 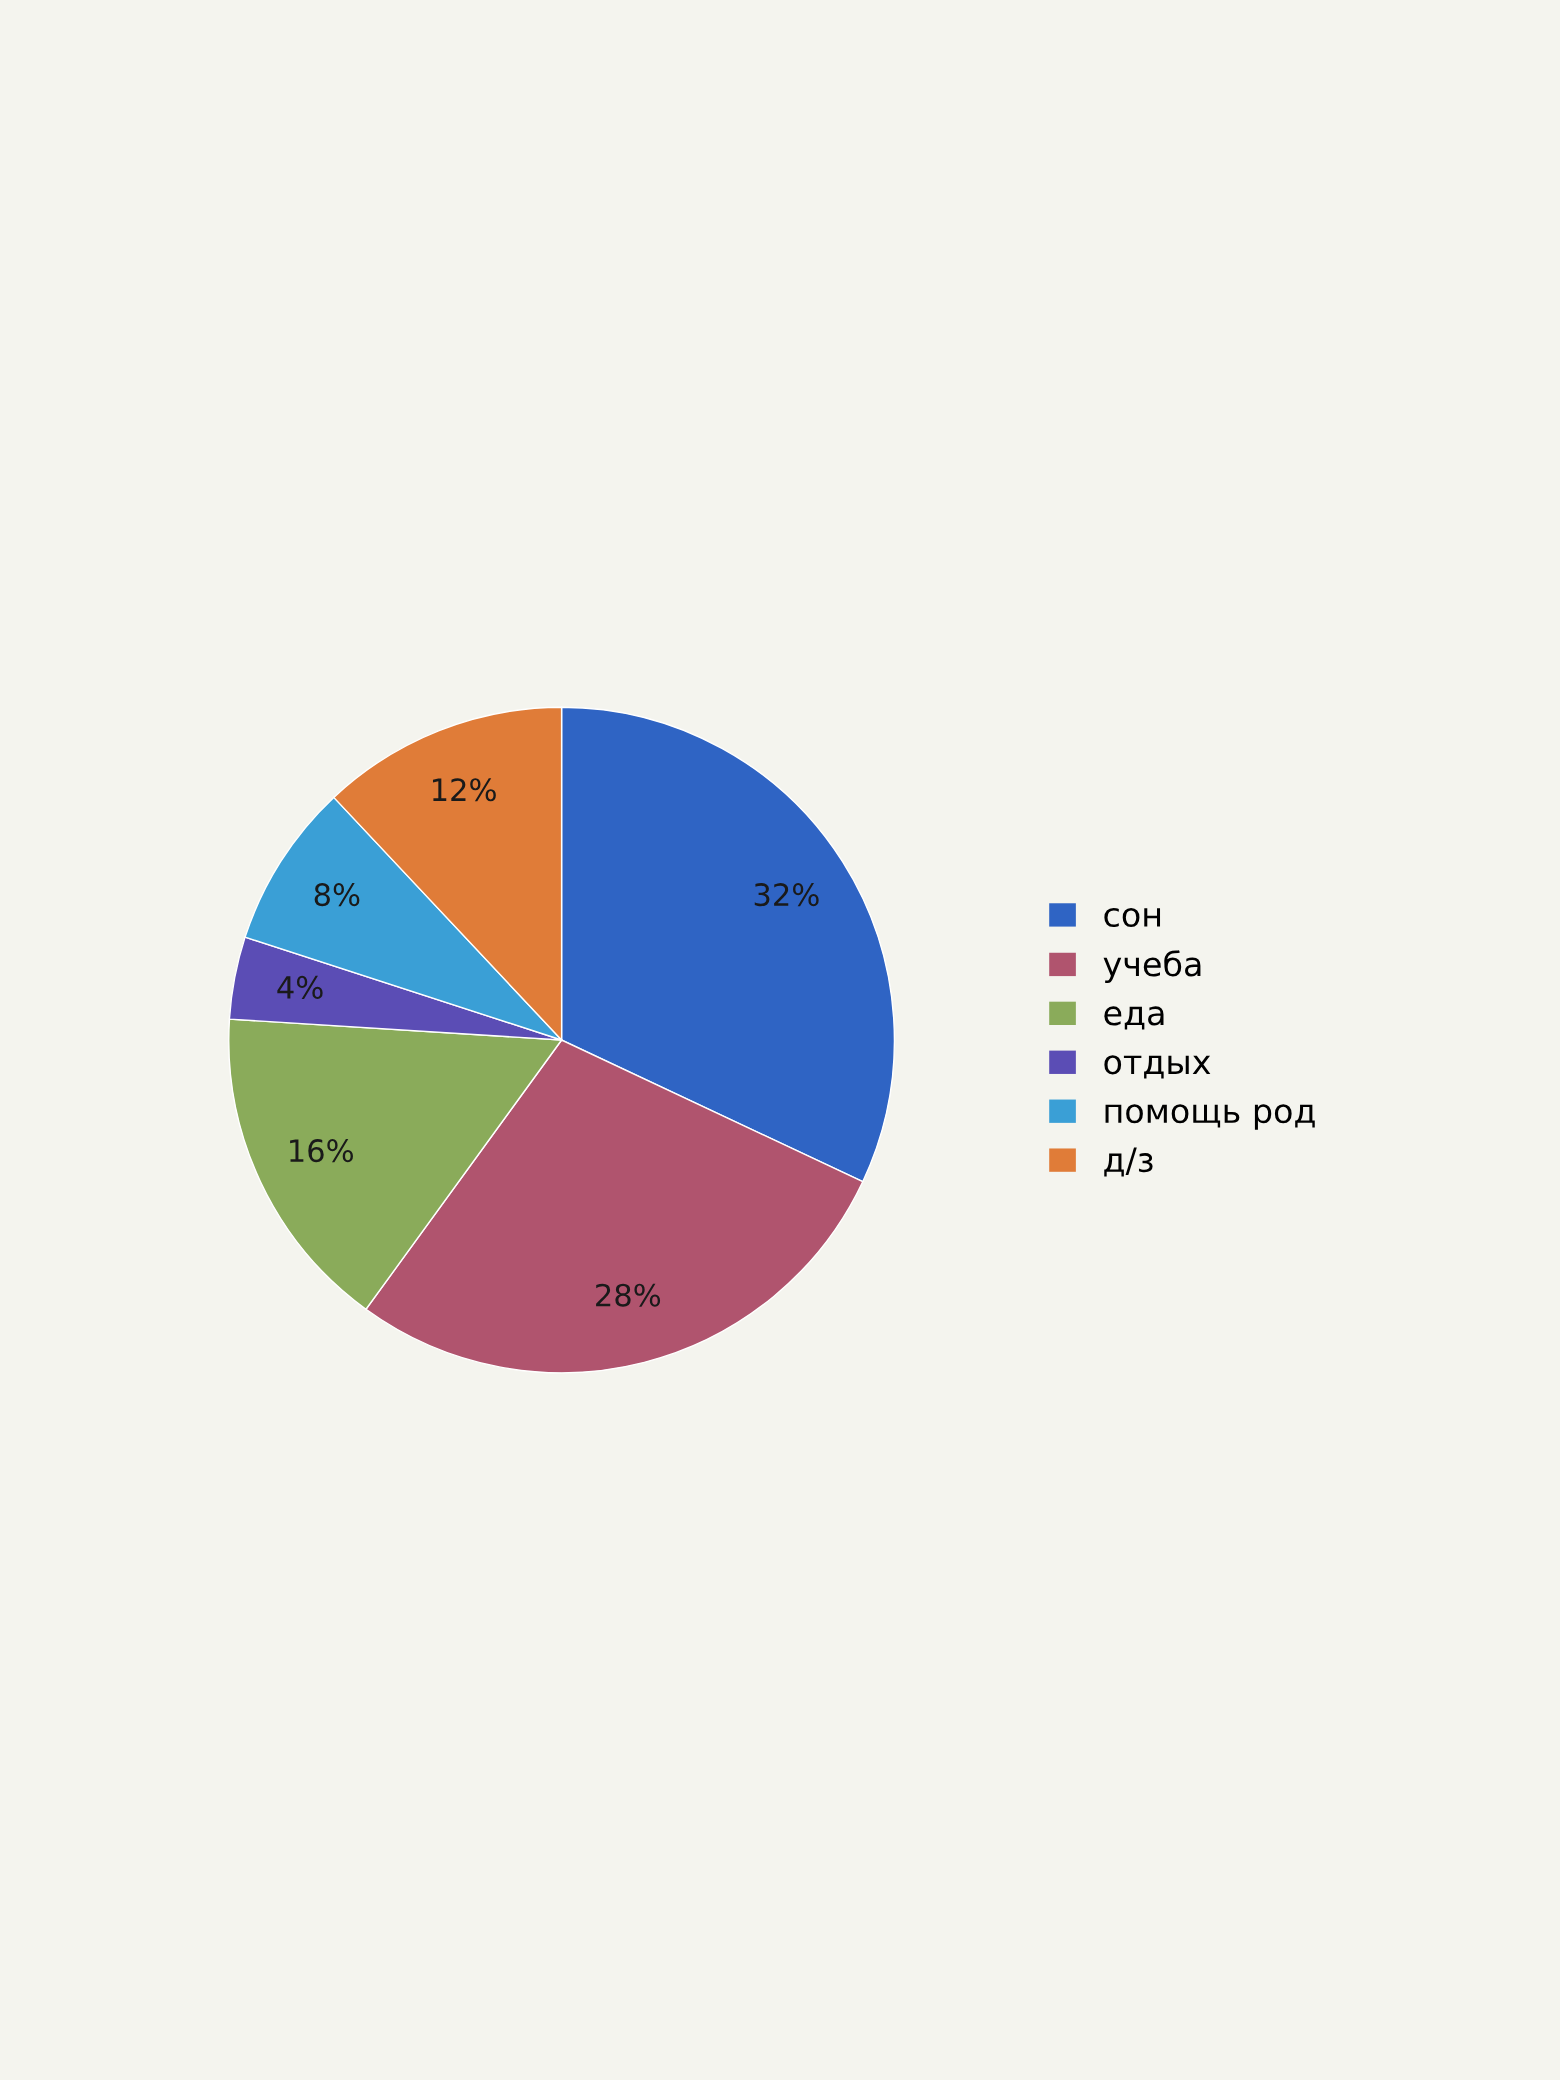 I want to click on legend-label: еда, so click(x=1134, y=1018).